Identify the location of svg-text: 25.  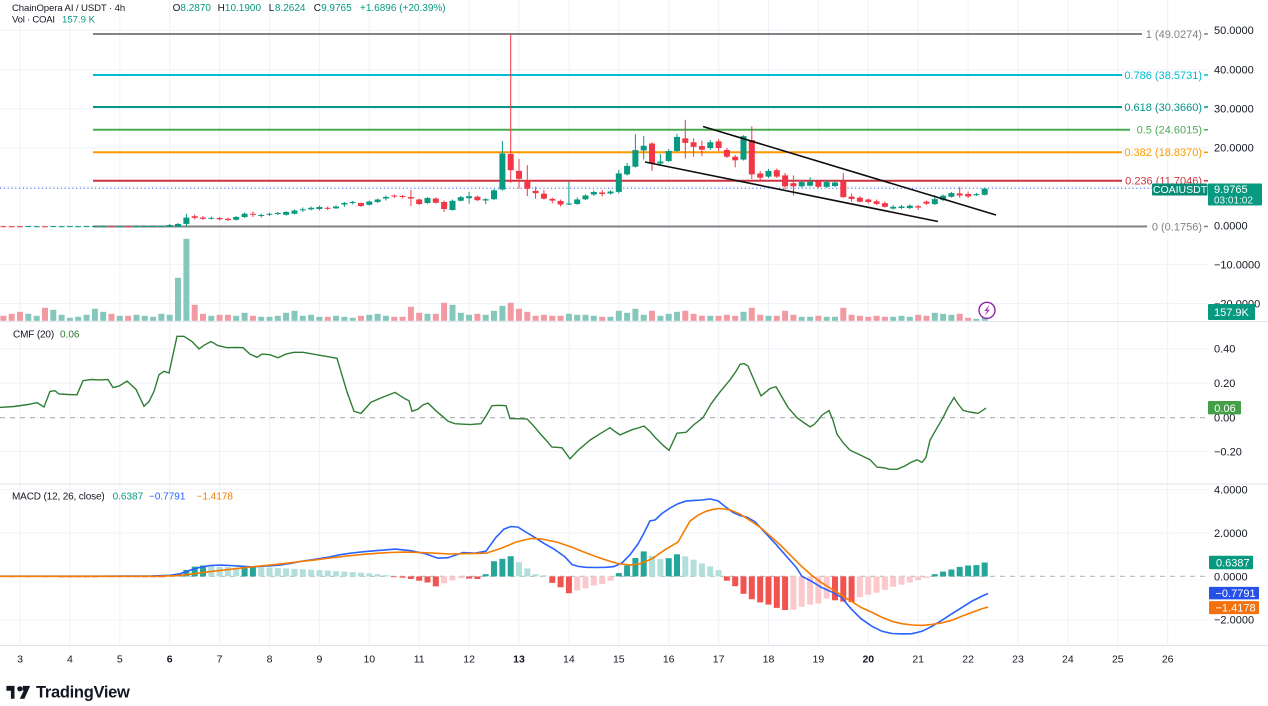
(1118, 660).